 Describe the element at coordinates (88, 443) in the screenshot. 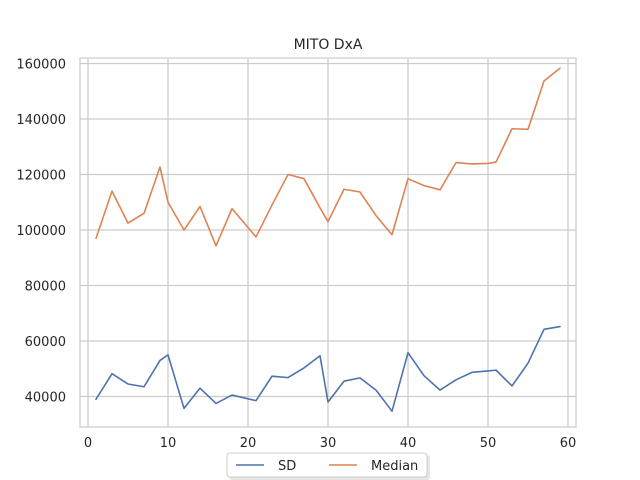

I see `x-tick-label: 0` at that location.